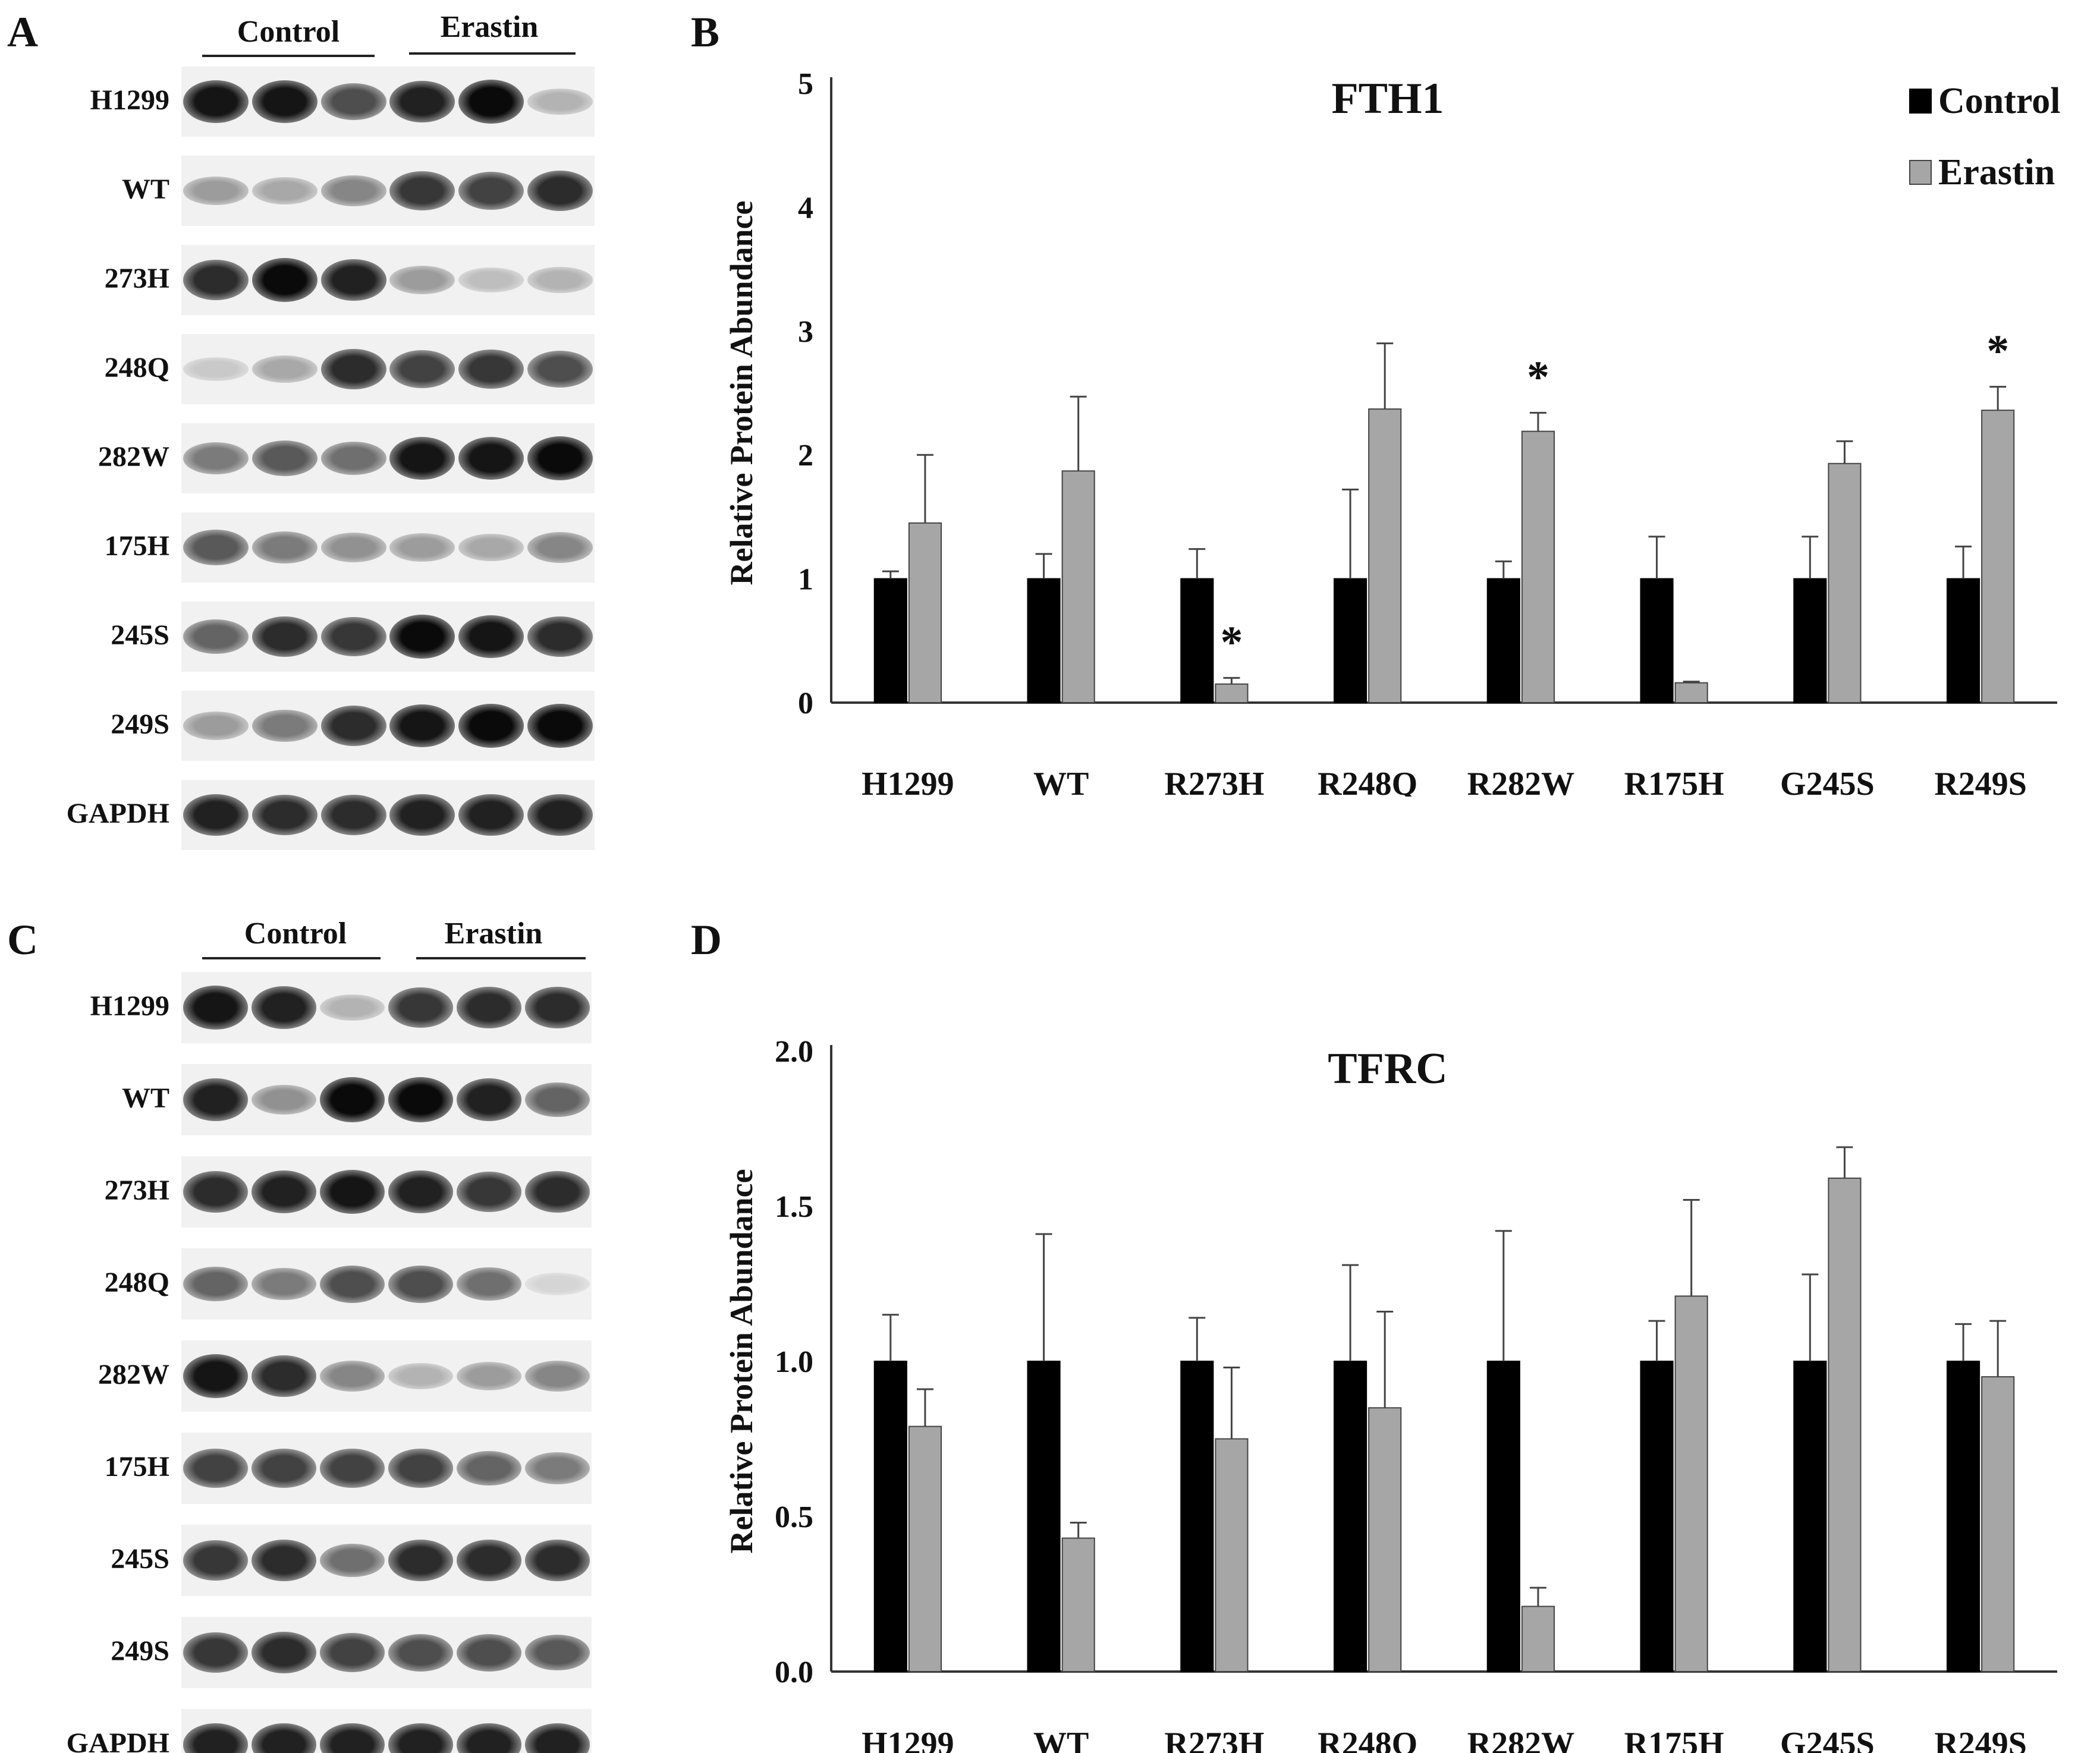 The height and width of the screenshot is (1753, 2100). I want to click on panel-letter-d: D, so click(707, 940).